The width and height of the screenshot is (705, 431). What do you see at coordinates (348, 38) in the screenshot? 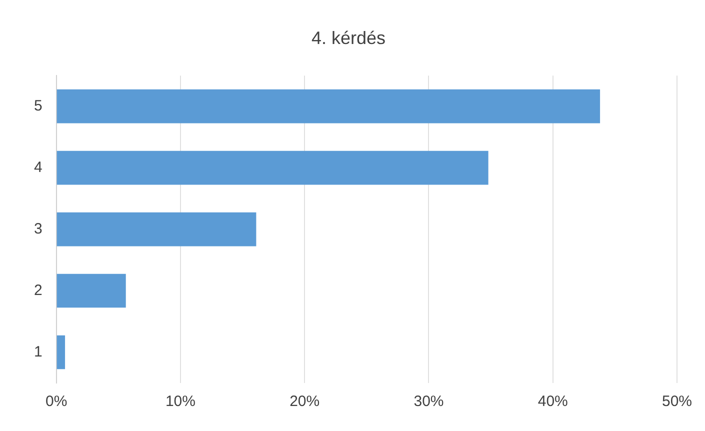
I see `chart-title: 4. kérdés` at bounding box center [348, 38].